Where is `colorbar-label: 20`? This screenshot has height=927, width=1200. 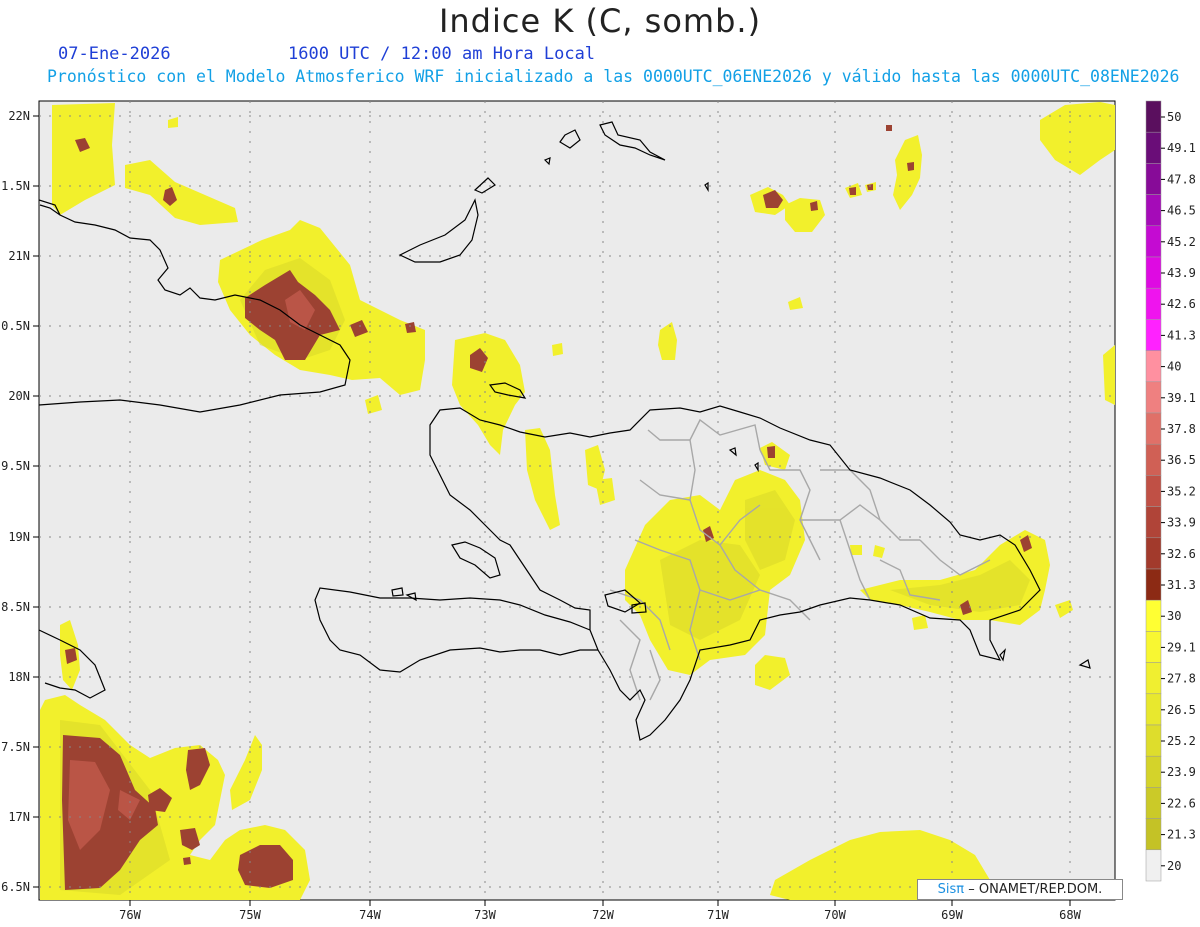
colorbar-label: 20 is located at coordinates (1174, 866).